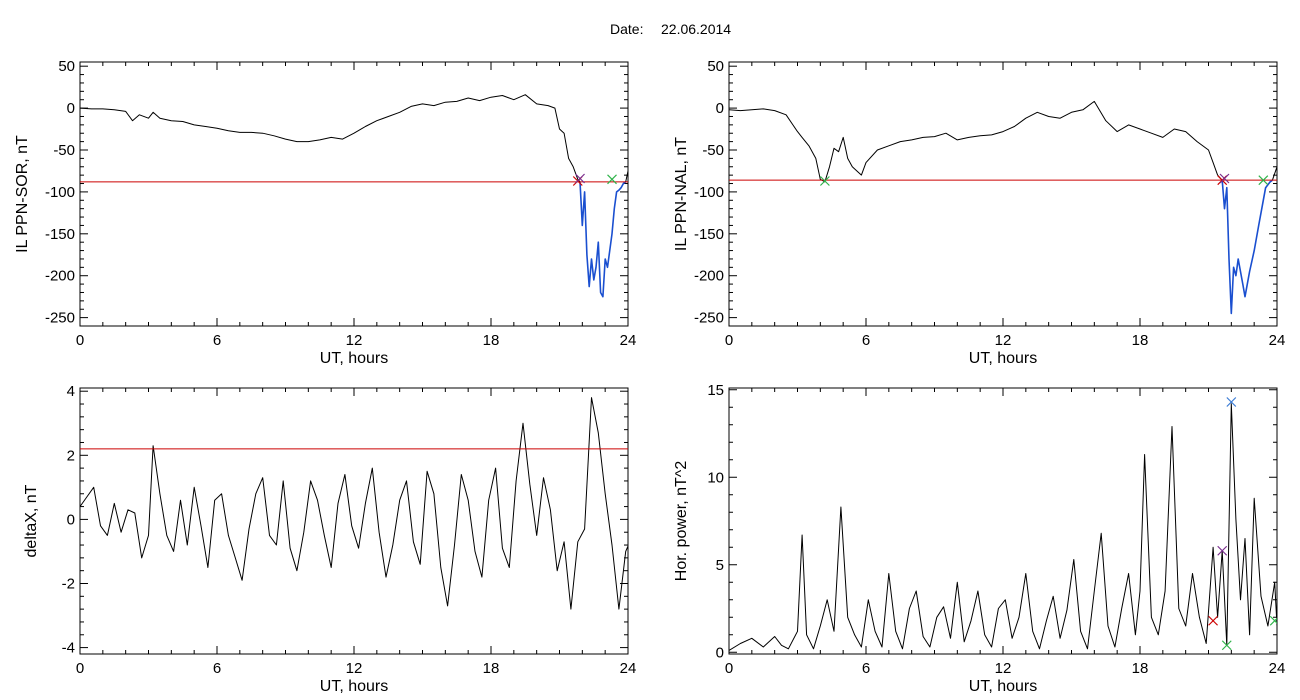 Image resolution: width=1300 pixels, height=700 pixels. What do you see at coordinates (626, 29) in the screenshot?
I see `date-label: Date:` at bounding box center [626, 29].